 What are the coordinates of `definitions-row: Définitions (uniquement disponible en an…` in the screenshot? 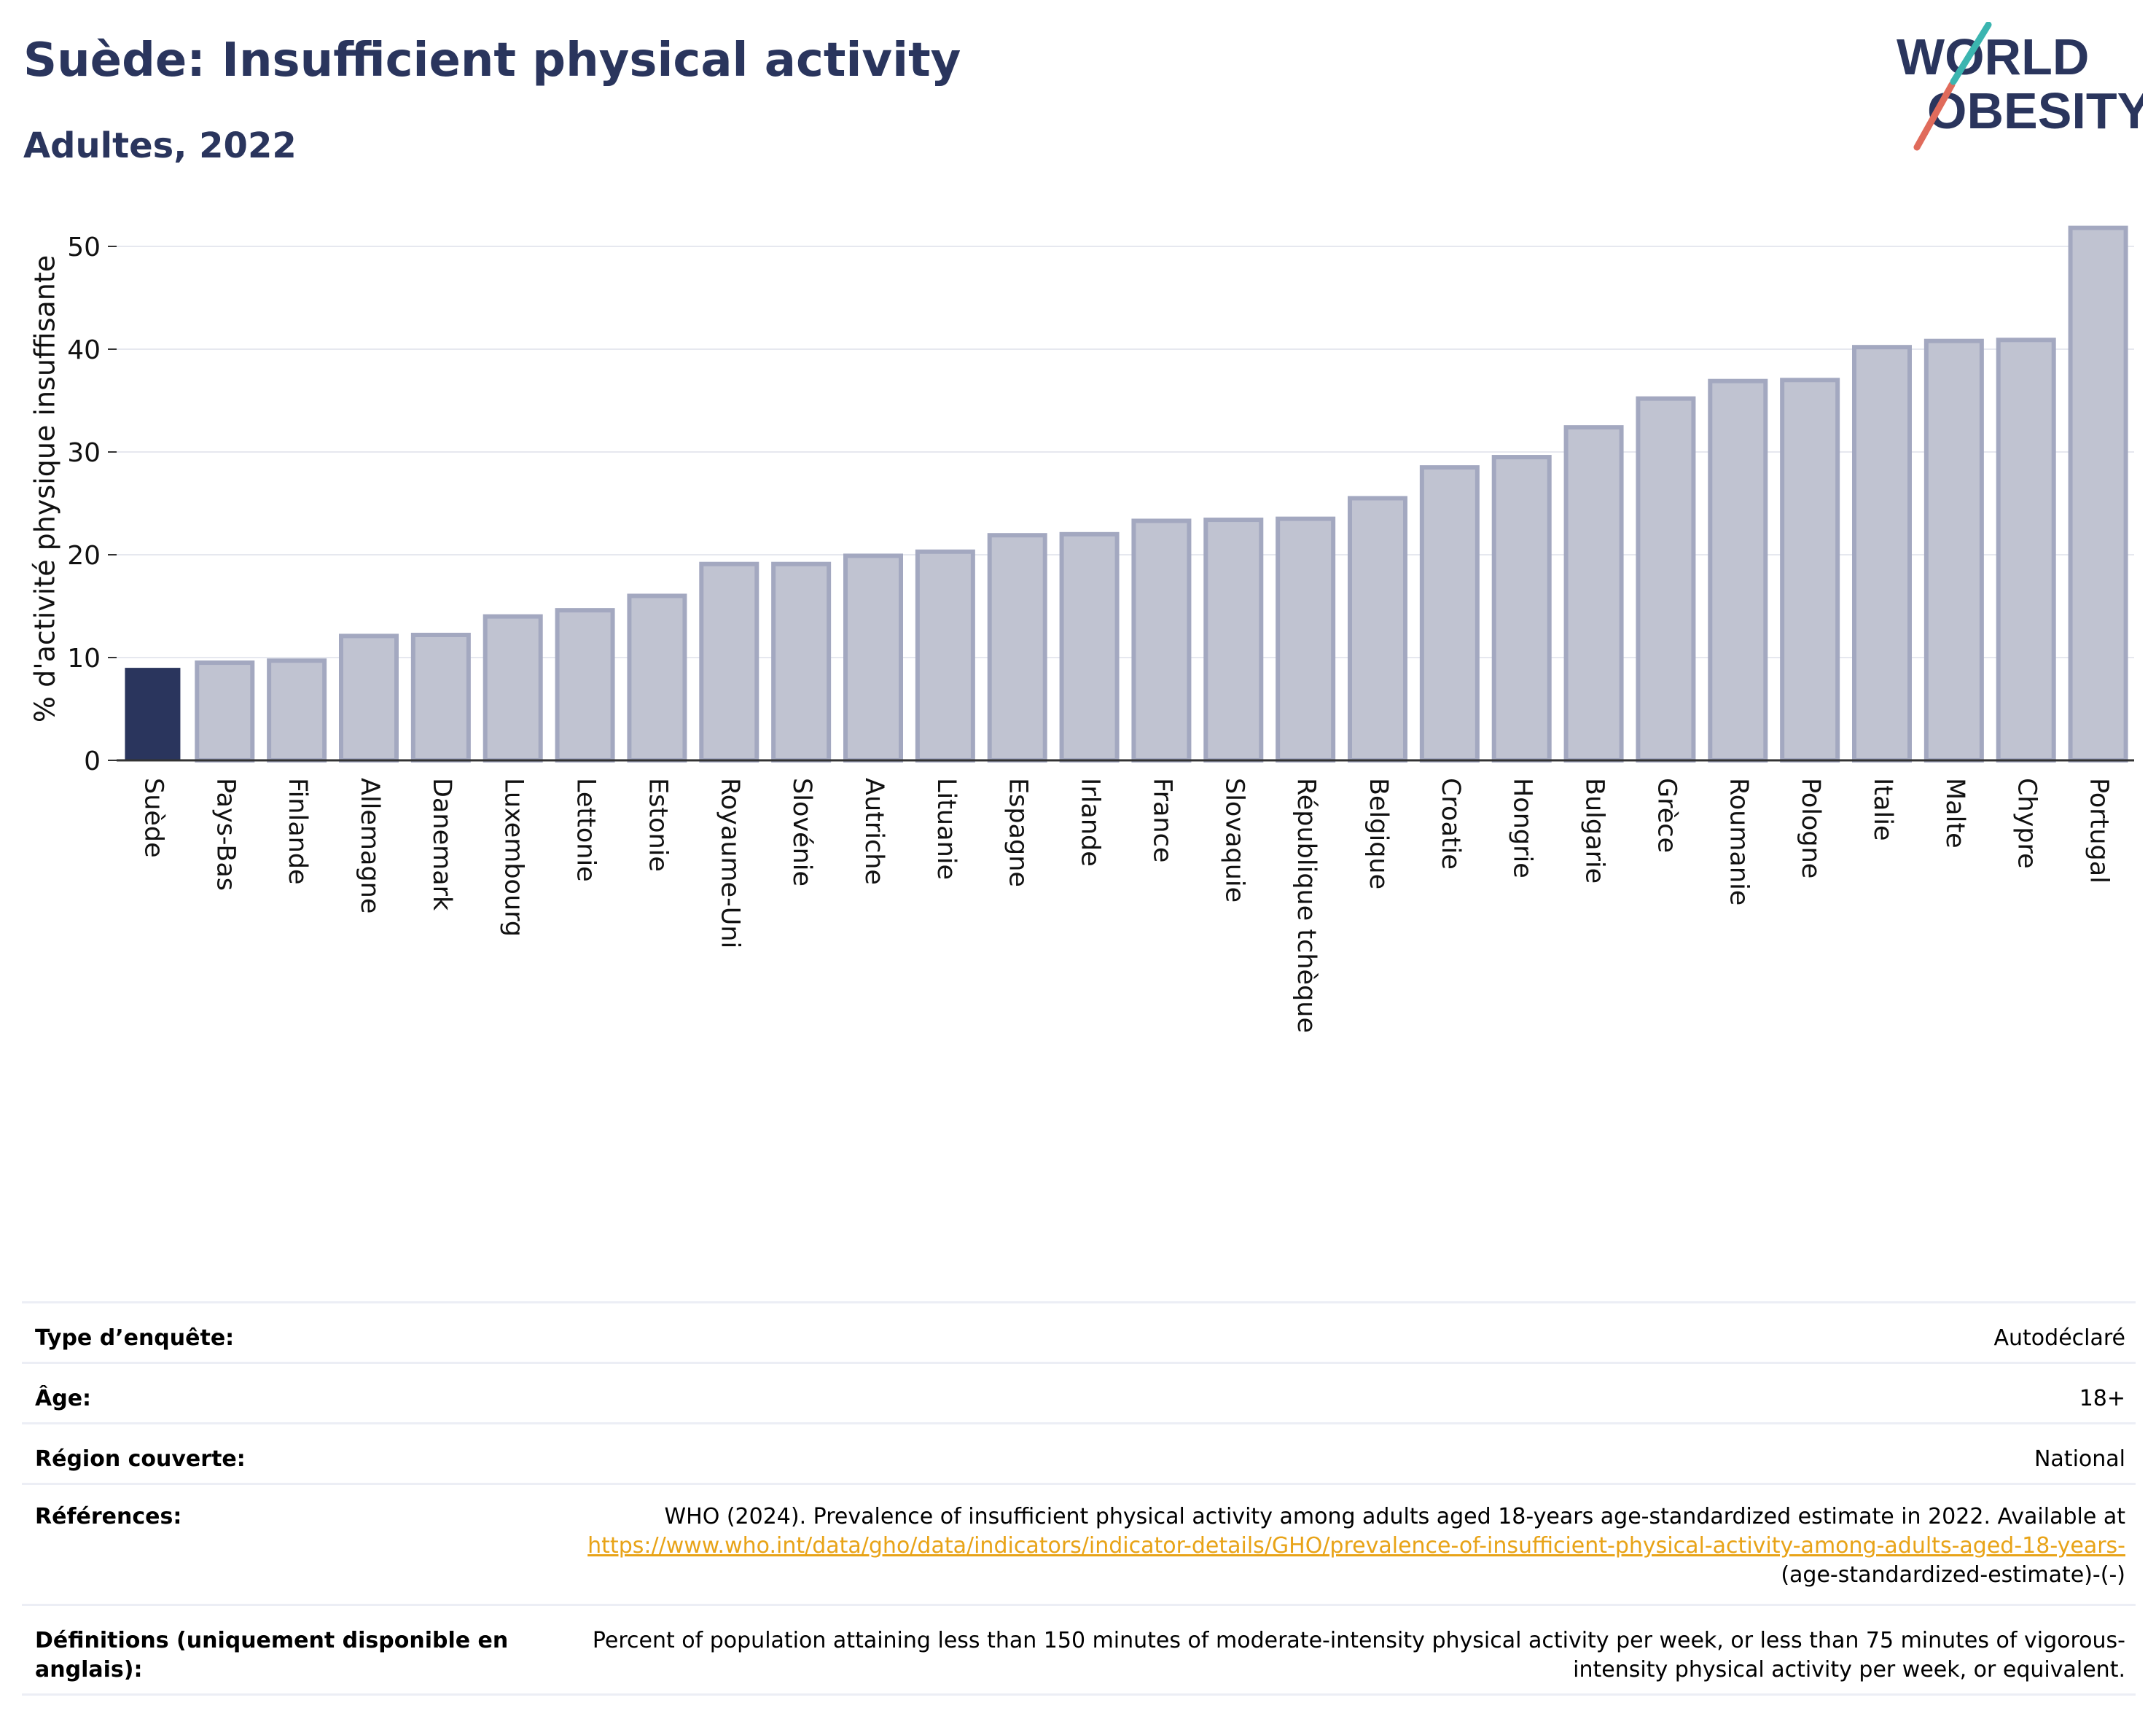 It's located at (1079, 1650).